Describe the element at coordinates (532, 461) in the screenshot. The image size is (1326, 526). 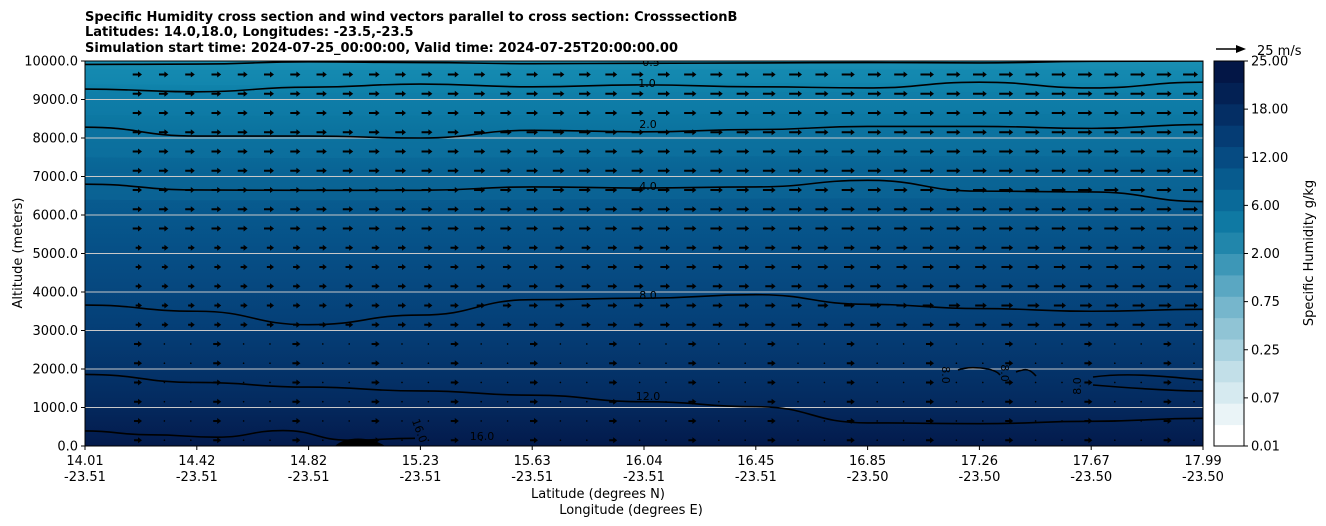
I see `x-tick-label-latitude: 15.63` at that location.